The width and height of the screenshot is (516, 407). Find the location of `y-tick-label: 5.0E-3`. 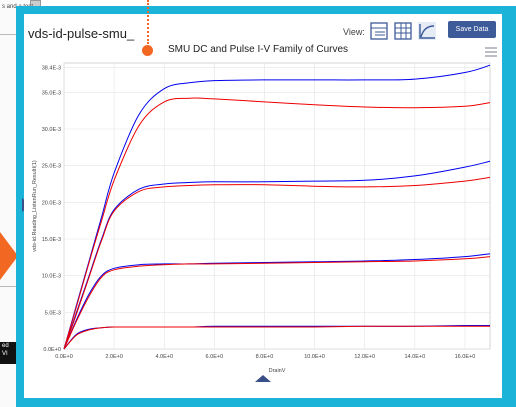

y-tick-label: 5.0E-3 is located at coordinates (53, 313).